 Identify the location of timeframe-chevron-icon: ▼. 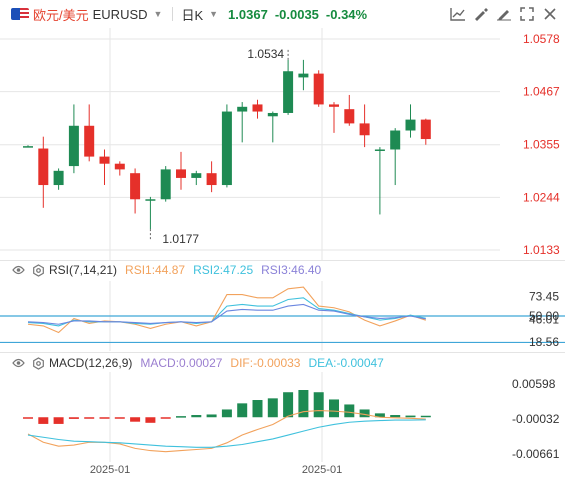
(214, 14).